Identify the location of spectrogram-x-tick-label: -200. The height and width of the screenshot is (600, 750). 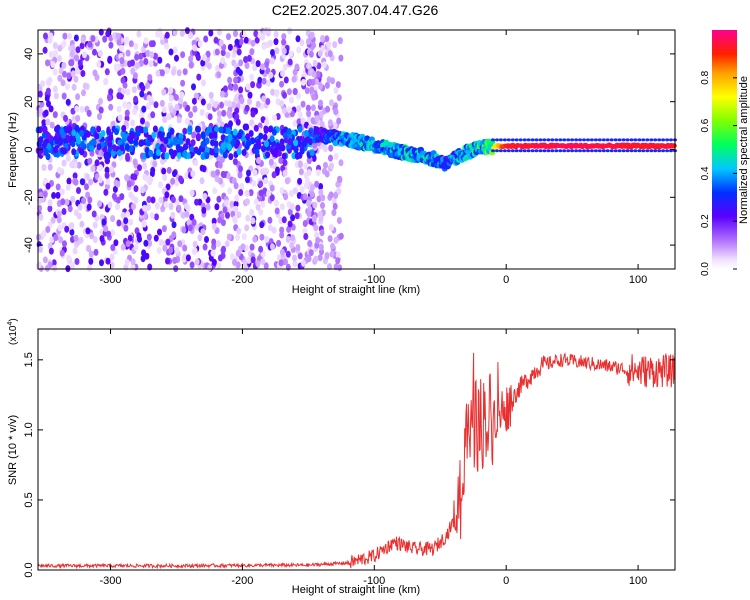
(242, 280).